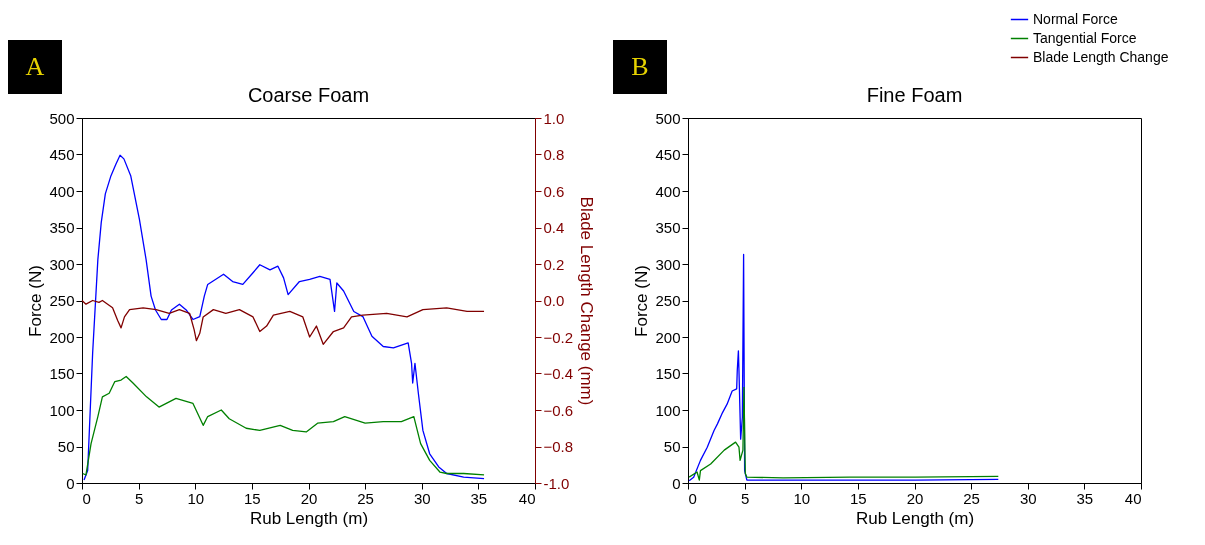 The width and height of the screenshot is (1205, 545). What do you see at coordinates (640, 67) in the screenshot?
I see `text: B` at bounding box center [640, 67].